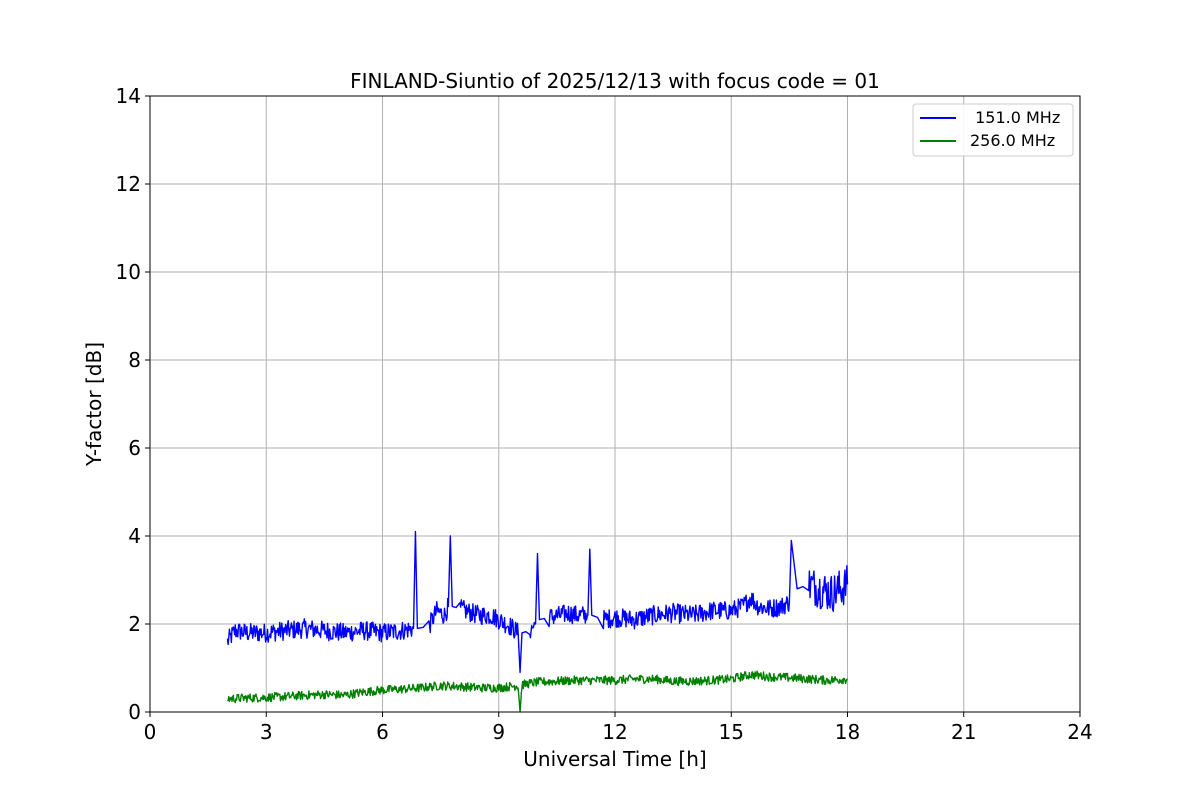 The width and height of the screenshot is (1200, 800). I want to click on x-tick-label: 6, so click(382, 732).